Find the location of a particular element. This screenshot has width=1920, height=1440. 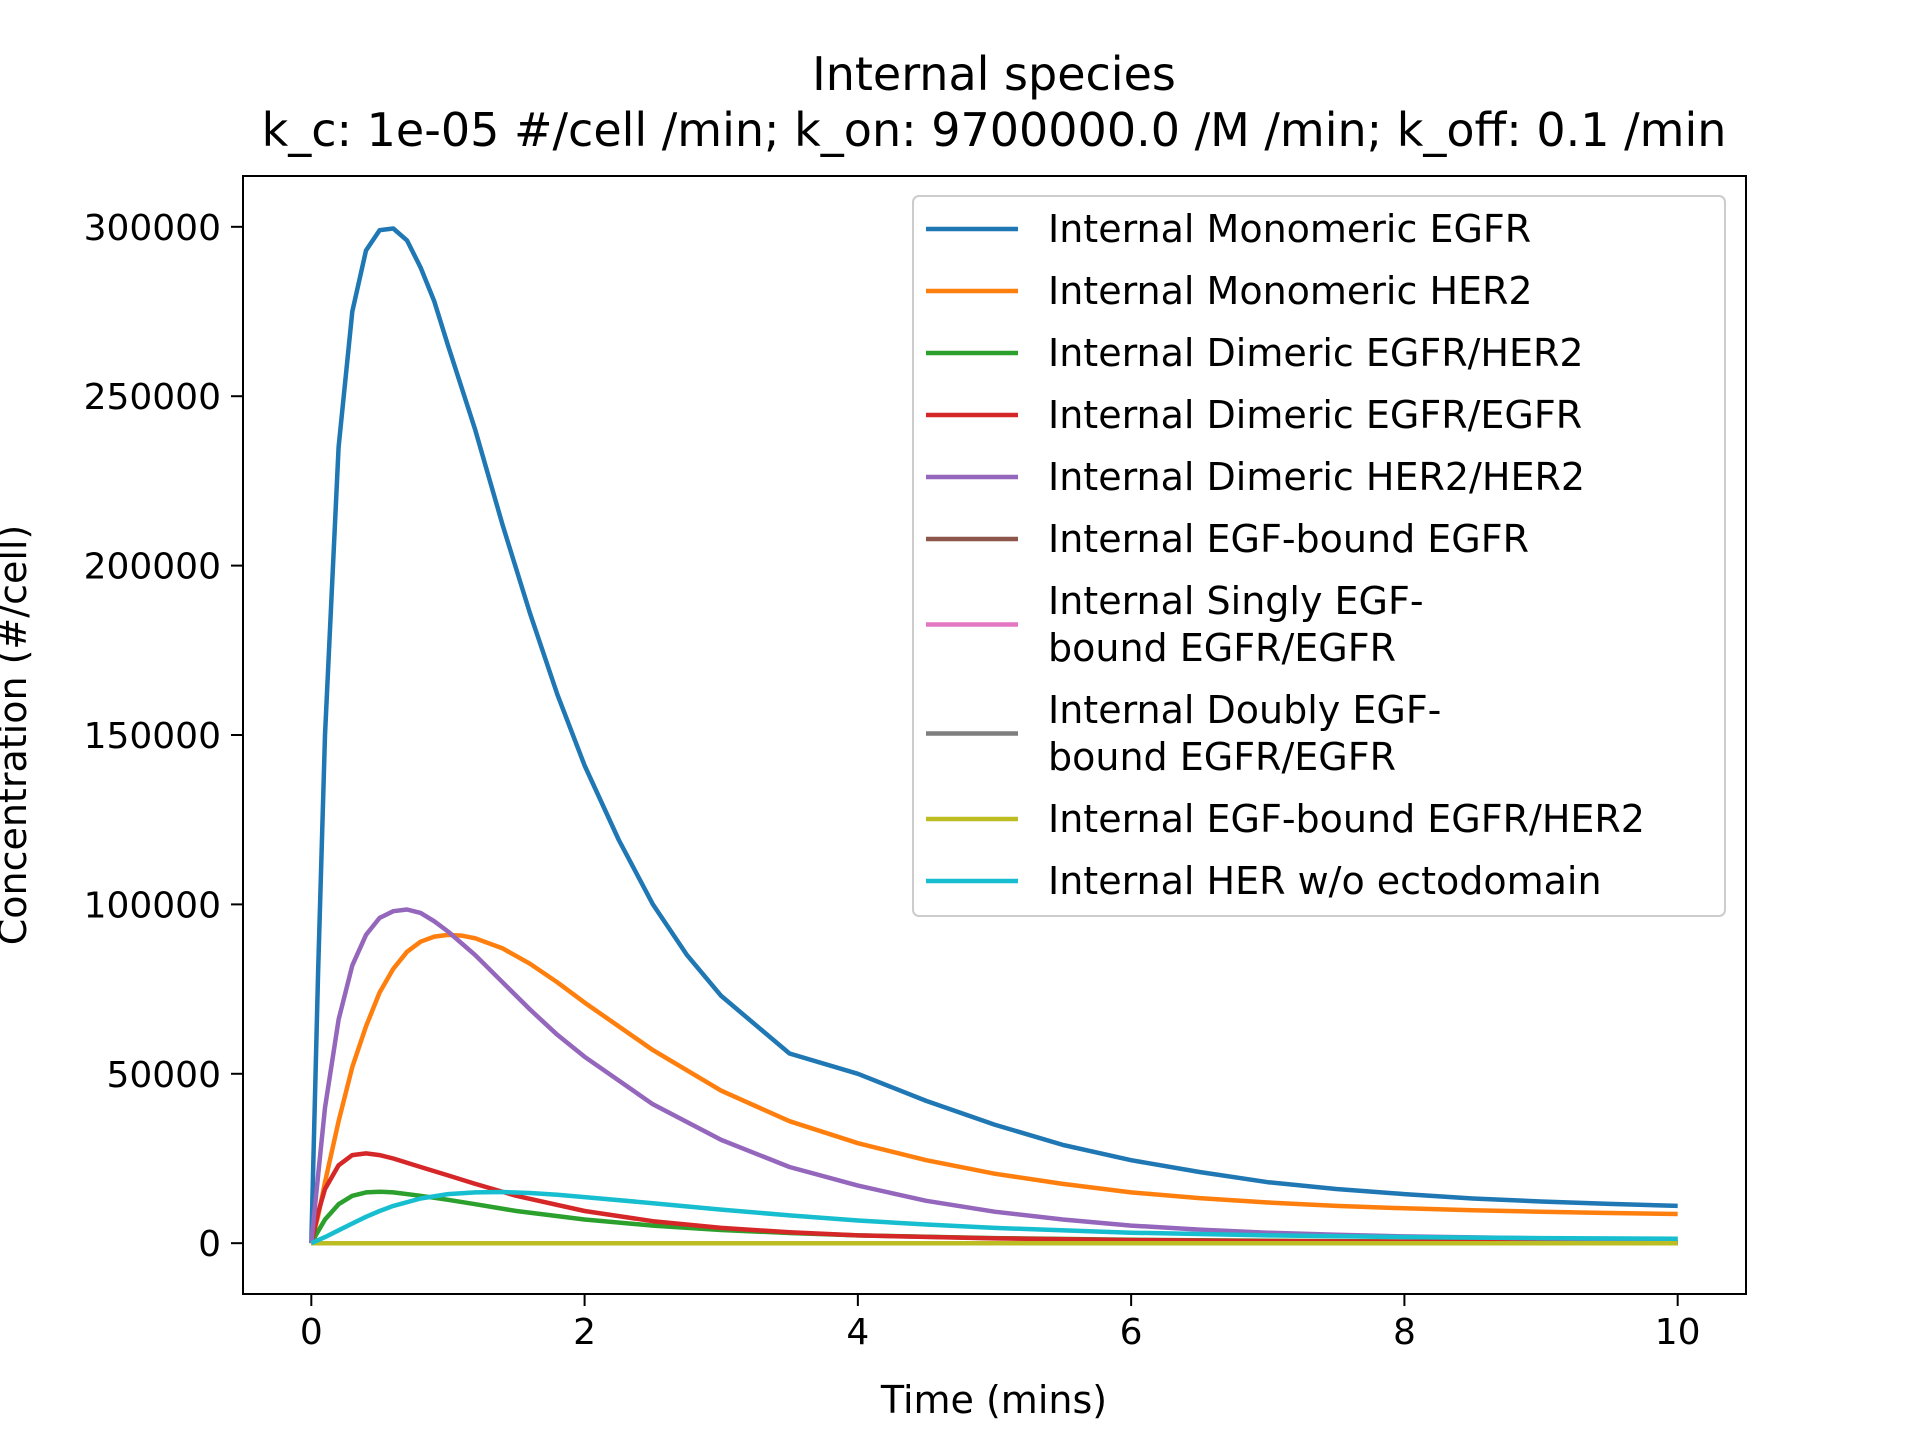

x-tick-label: 2 is located at coordinates (584, 1332).